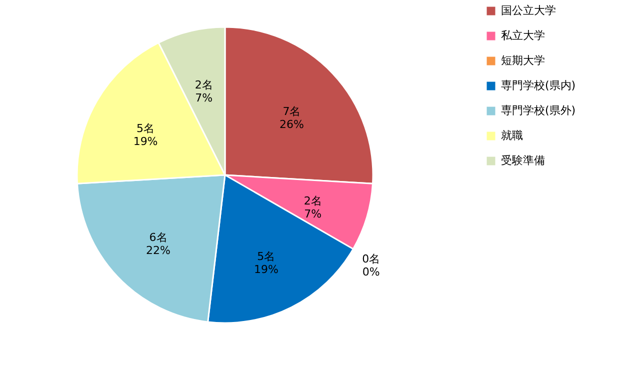 The width and height of the screenshot is (628, 371). What do you see at coordinates (512, 135) in the screenshot?
I see `legend-label: 就職` at bounding box center [512, 135].